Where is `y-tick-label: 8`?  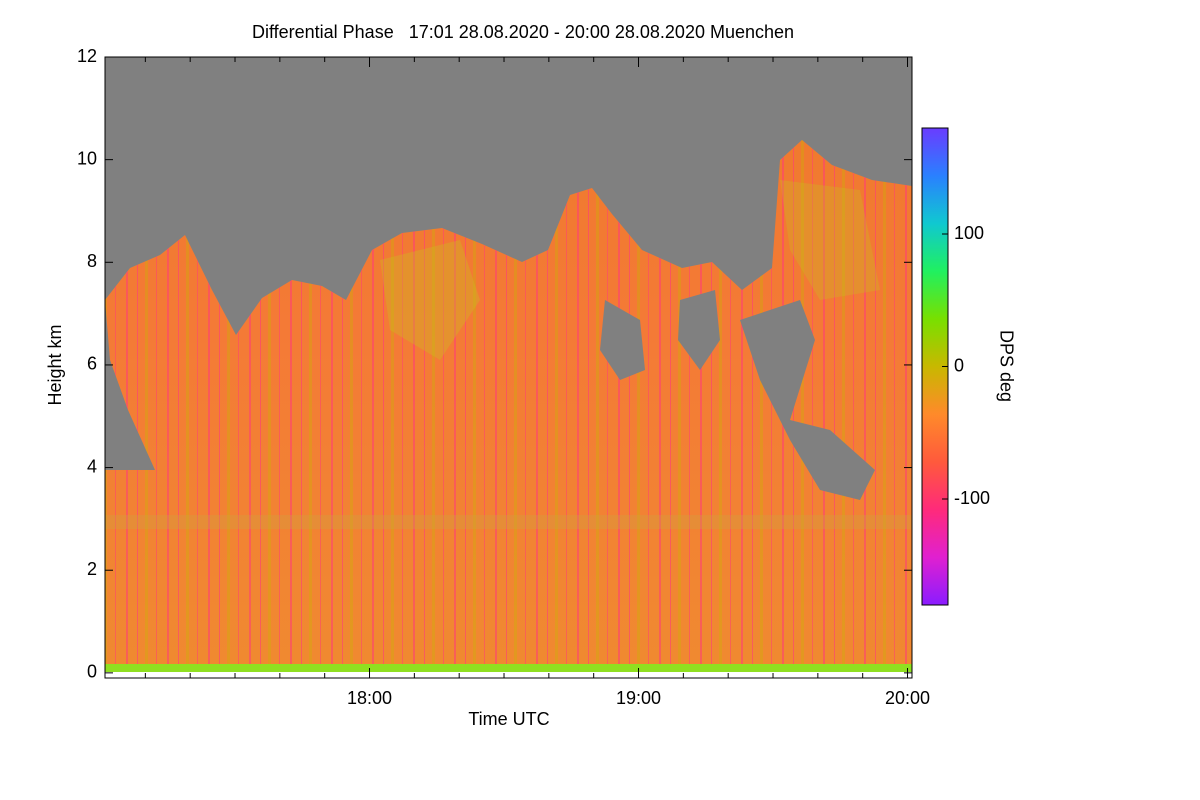 y-tick-label: 8 is located at coordinates (92, 261).